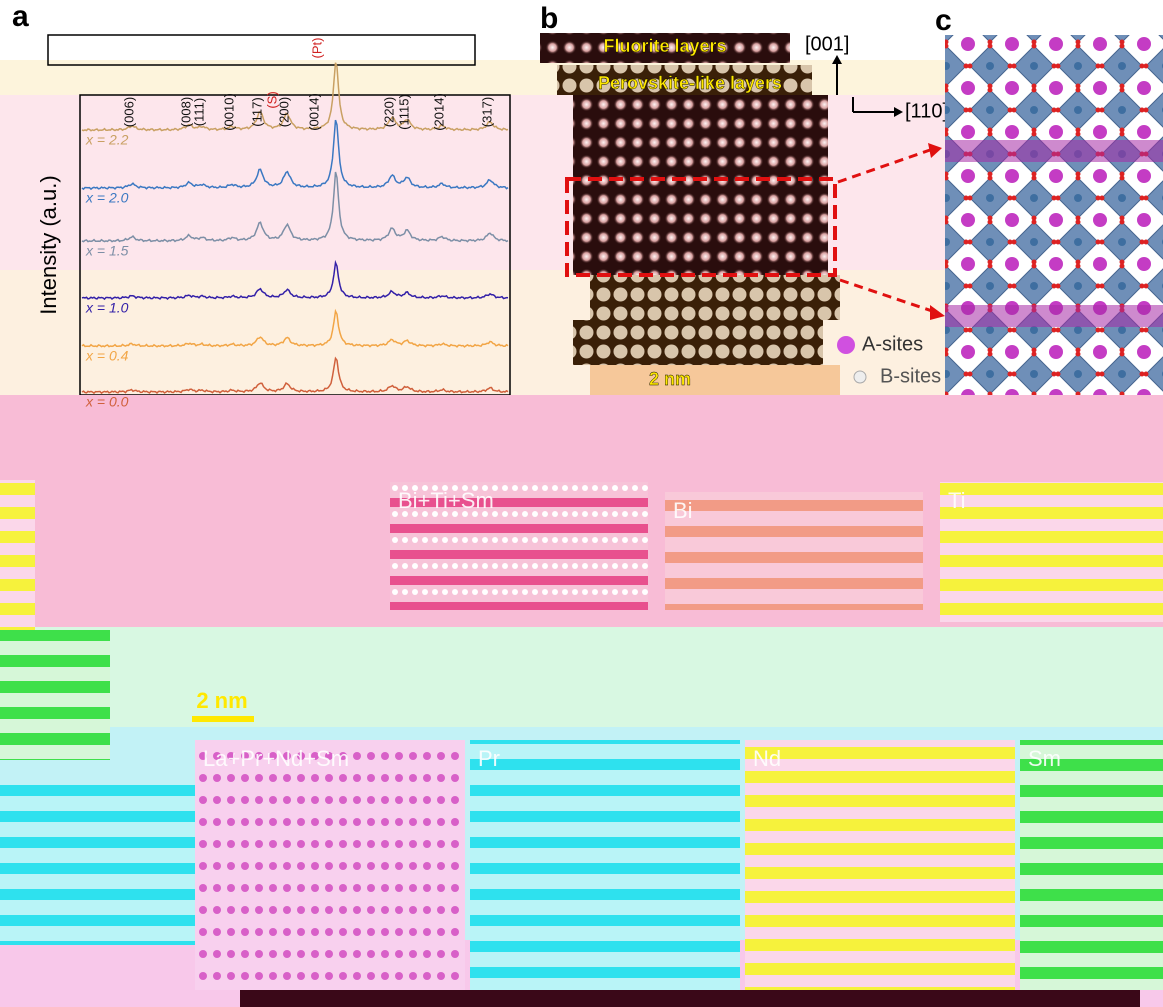 Image resolution: width=1163 pixels, height=1007 pixels. What do you see at coordinates (313, 112) in the screenshot?
I see `peak-label: (0014)` at bounding box center [313, 112].